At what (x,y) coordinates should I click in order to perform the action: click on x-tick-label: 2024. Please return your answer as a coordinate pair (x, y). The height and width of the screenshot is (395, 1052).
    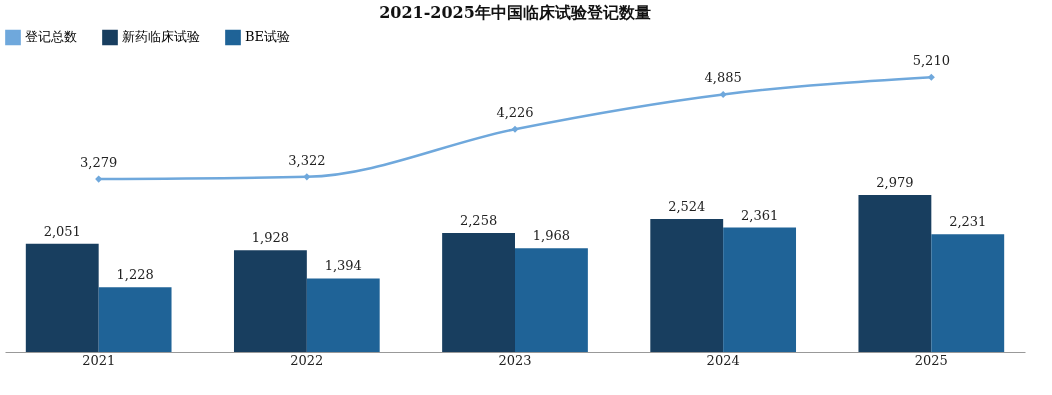
    Looking at the image, I should click on (723, 360).